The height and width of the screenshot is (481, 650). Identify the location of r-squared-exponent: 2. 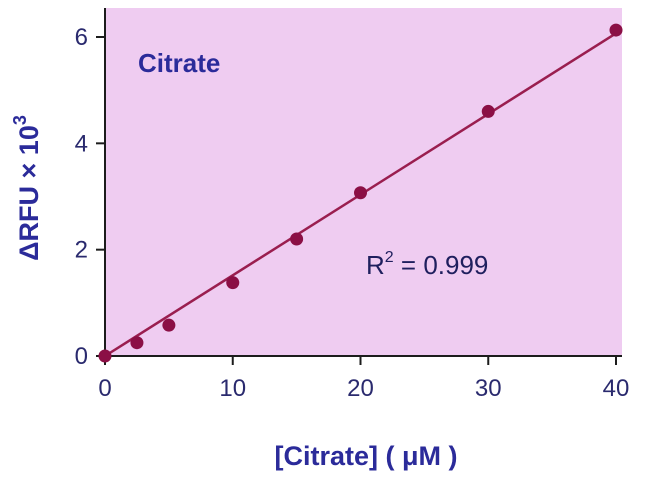
(389, 257).